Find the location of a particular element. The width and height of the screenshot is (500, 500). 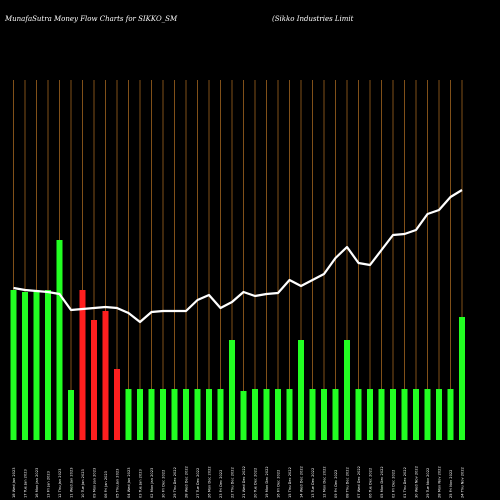

x-tick-label: 10 Tue Jan 2023 is located at coordinates (83, 483).